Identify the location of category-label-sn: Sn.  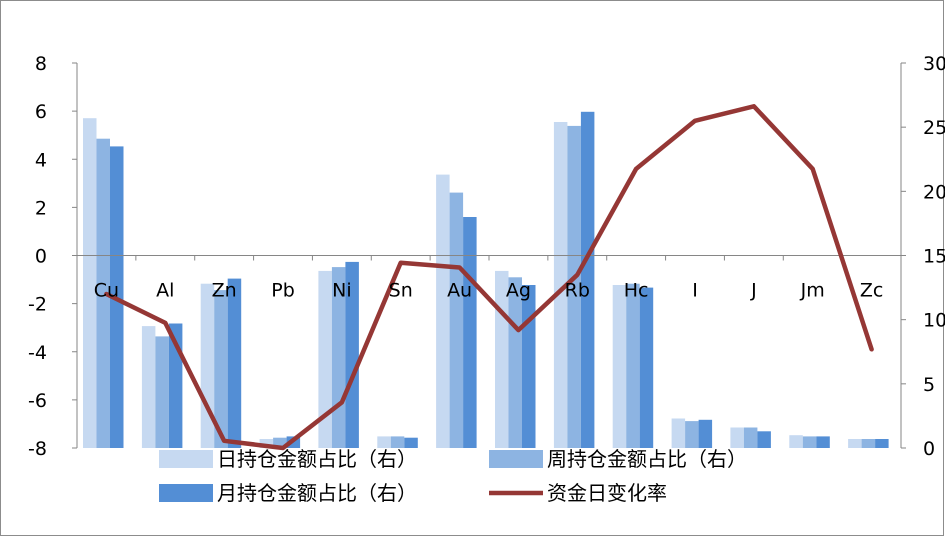
(401, 291).